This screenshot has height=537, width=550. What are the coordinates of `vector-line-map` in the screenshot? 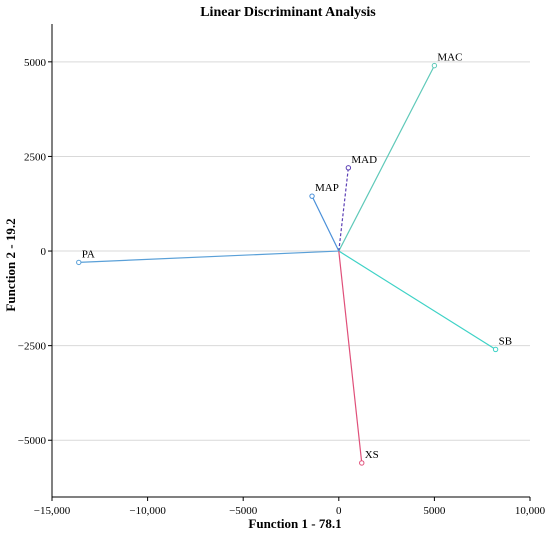 It's located at (325, 223).